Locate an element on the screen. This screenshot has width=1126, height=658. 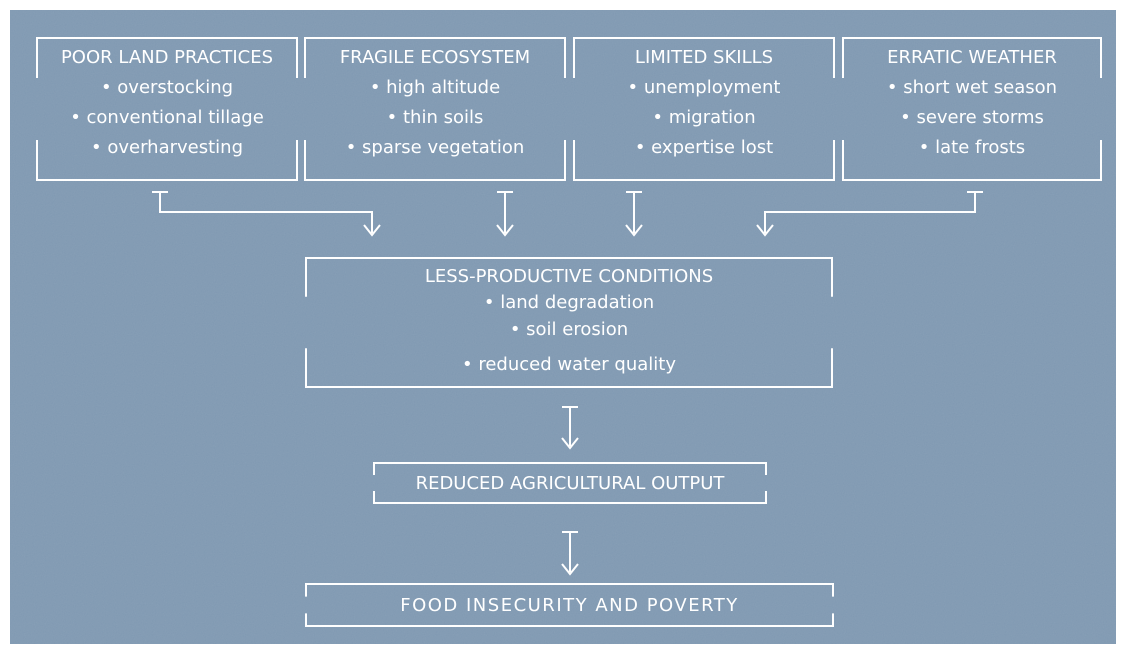
node-title: POOR LAND PRACTICES is located at coordinates (167, 57).